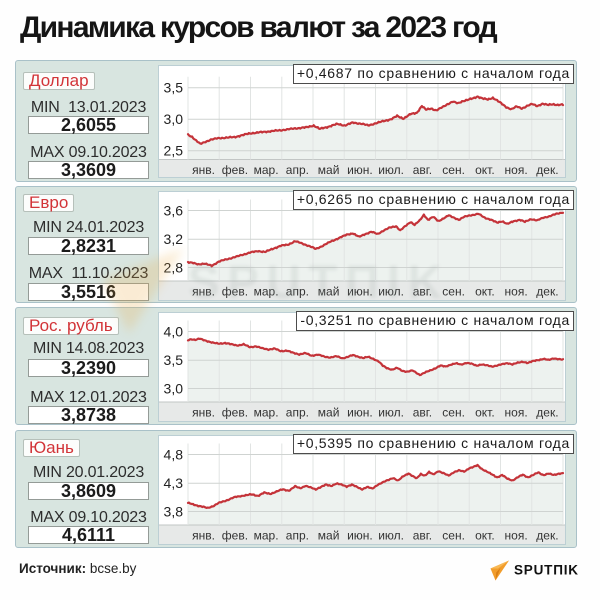 The height and width of the screenshot is (600, 600). What do you see at coordinates (174, 239) in the screenshot?
I see `svg-text: 3,2` at bounding box center [174, 239].